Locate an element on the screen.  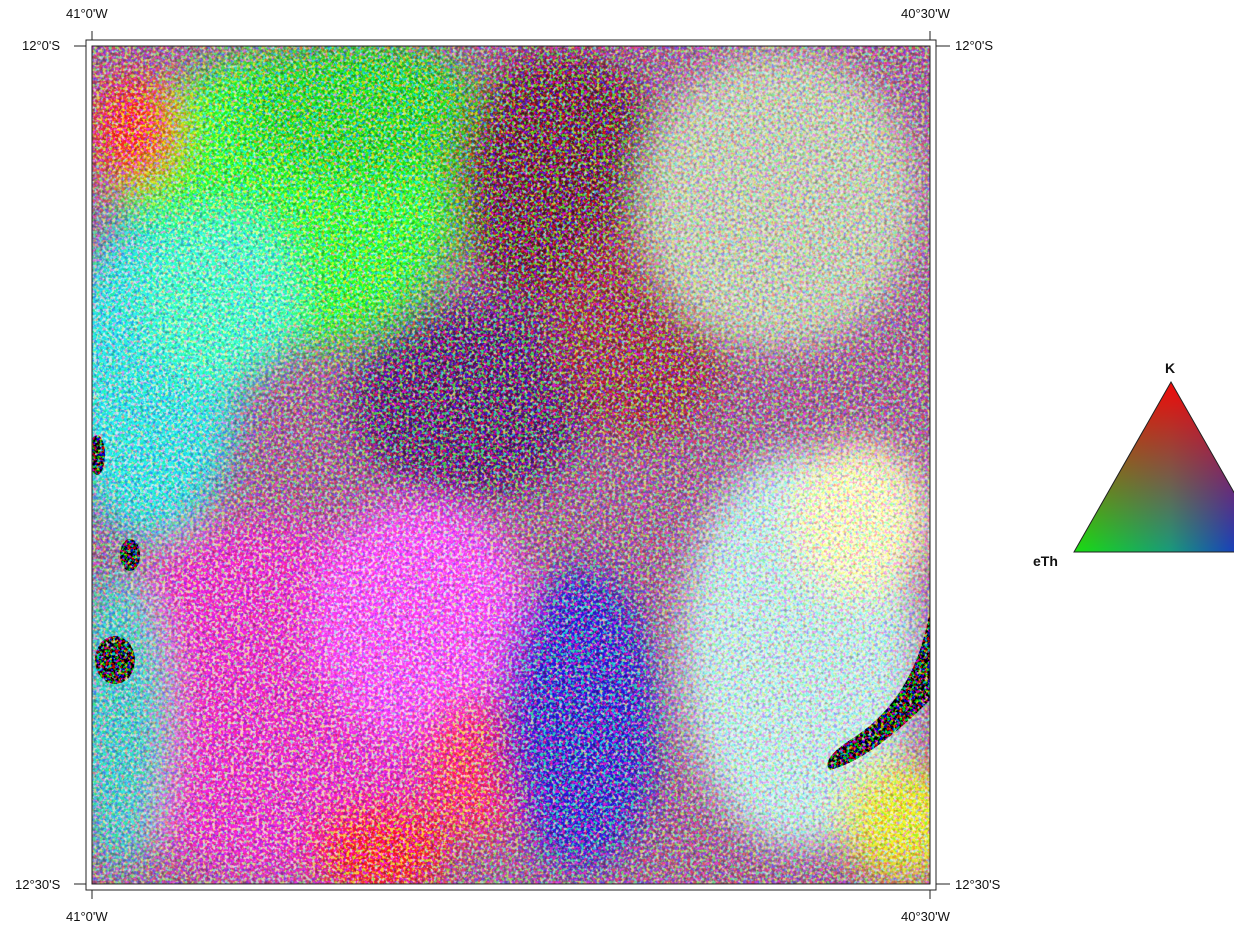
lat-label-left-bottom: 12°30'S is located at coordinates (38, 884).